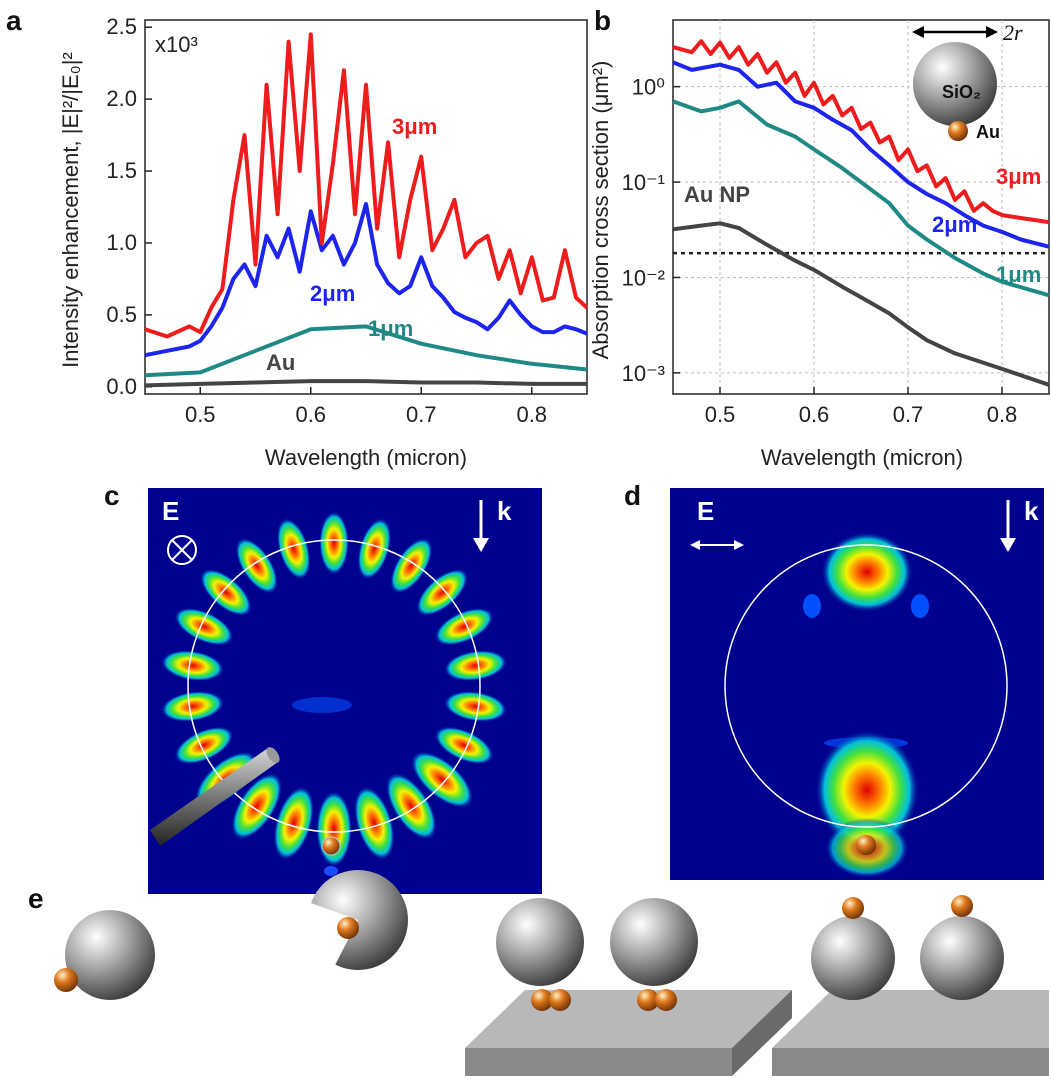 The height and width of the screenshot is (1086, 1051). What do you see at coordinates (643, 277) in the screenshot?
I see `chart-b-ytick-label: 10⁻²` at bounding box center [643, 277].